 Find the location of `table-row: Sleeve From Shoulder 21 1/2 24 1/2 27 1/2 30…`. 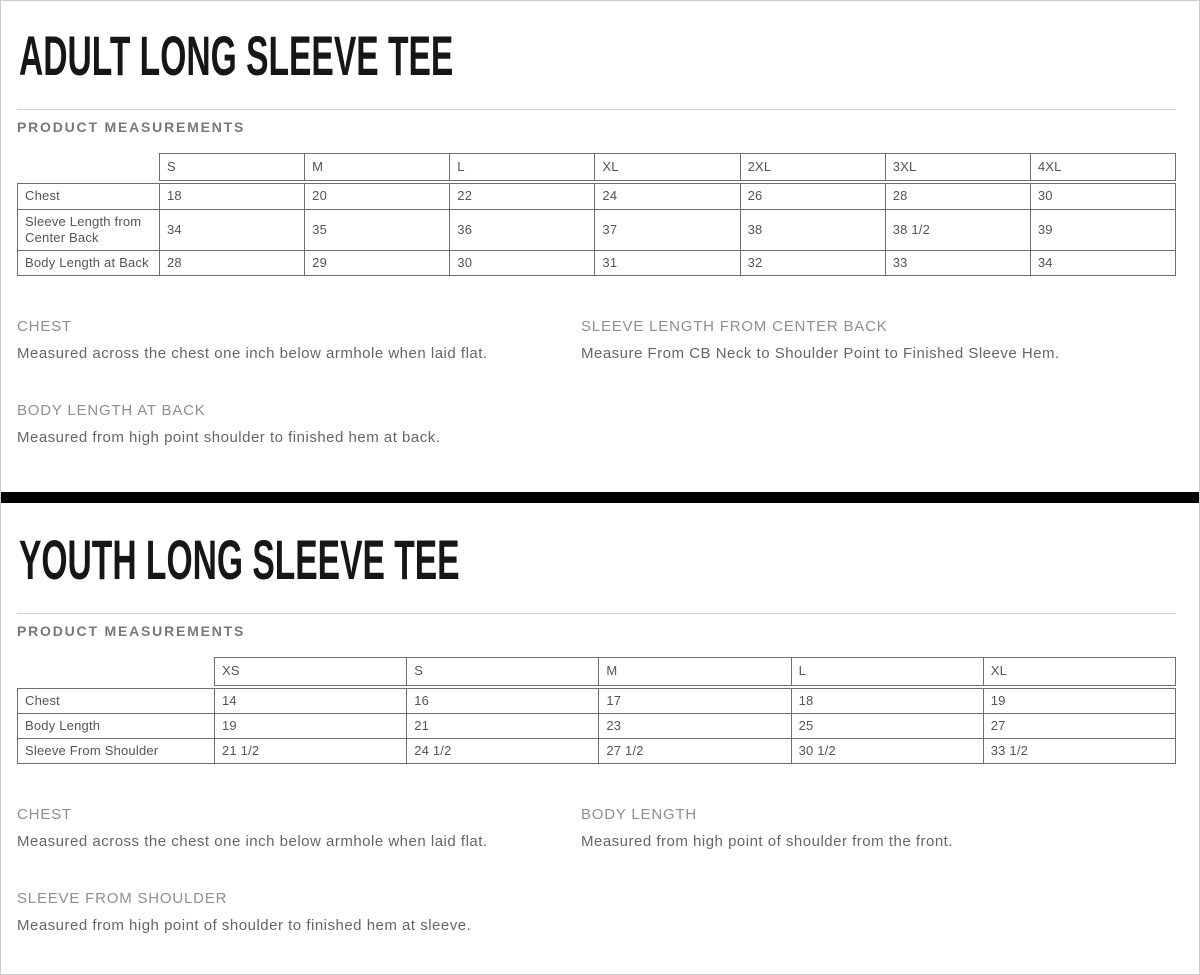

table-row: Sleeve From Shoulder 21 1/2 24 1/2 27 1/2 30… is located at coordinates (597, 751).